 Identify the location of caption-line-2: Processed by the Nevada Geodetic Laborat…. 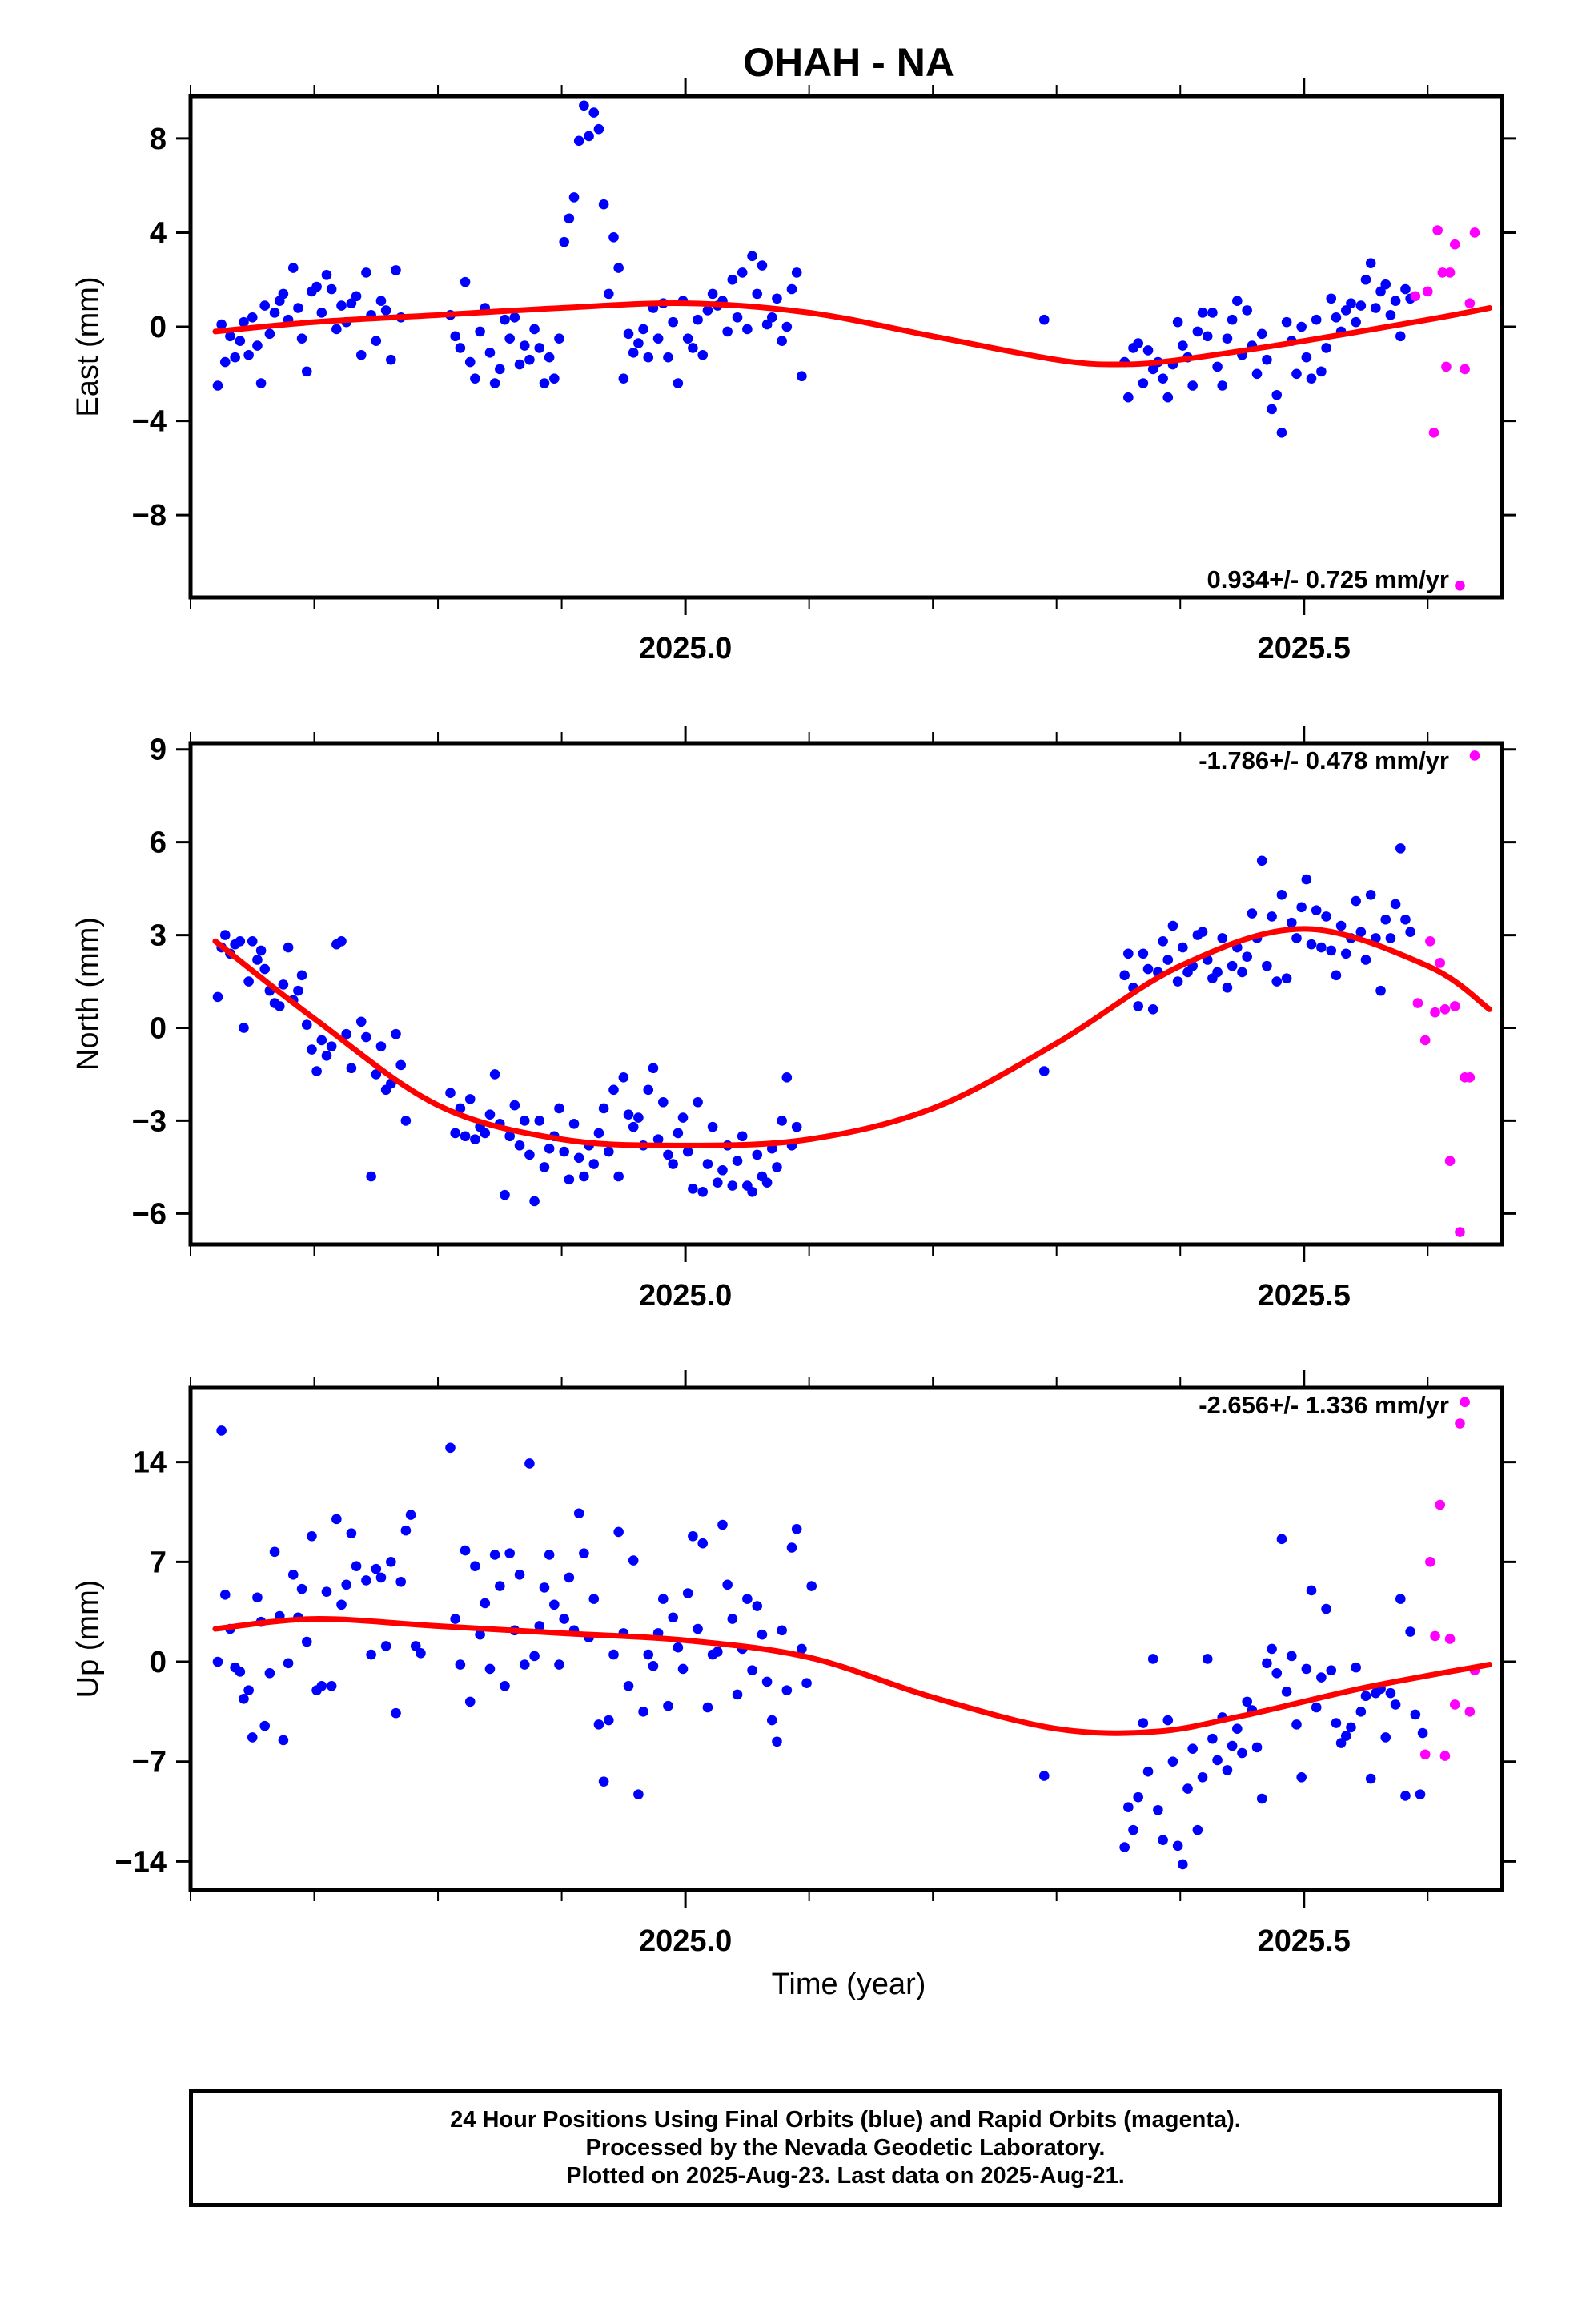
(846, 2147).